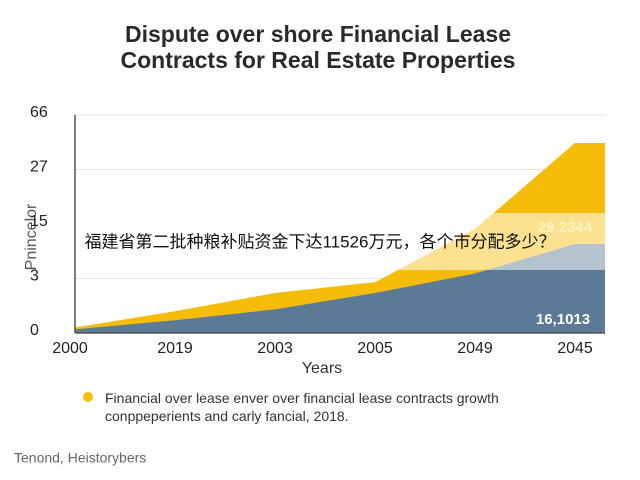  What do you see at coordinates (322, 368) in the screenshot?
I see `x-axis-label: Years` at bounding box center [322, 368].